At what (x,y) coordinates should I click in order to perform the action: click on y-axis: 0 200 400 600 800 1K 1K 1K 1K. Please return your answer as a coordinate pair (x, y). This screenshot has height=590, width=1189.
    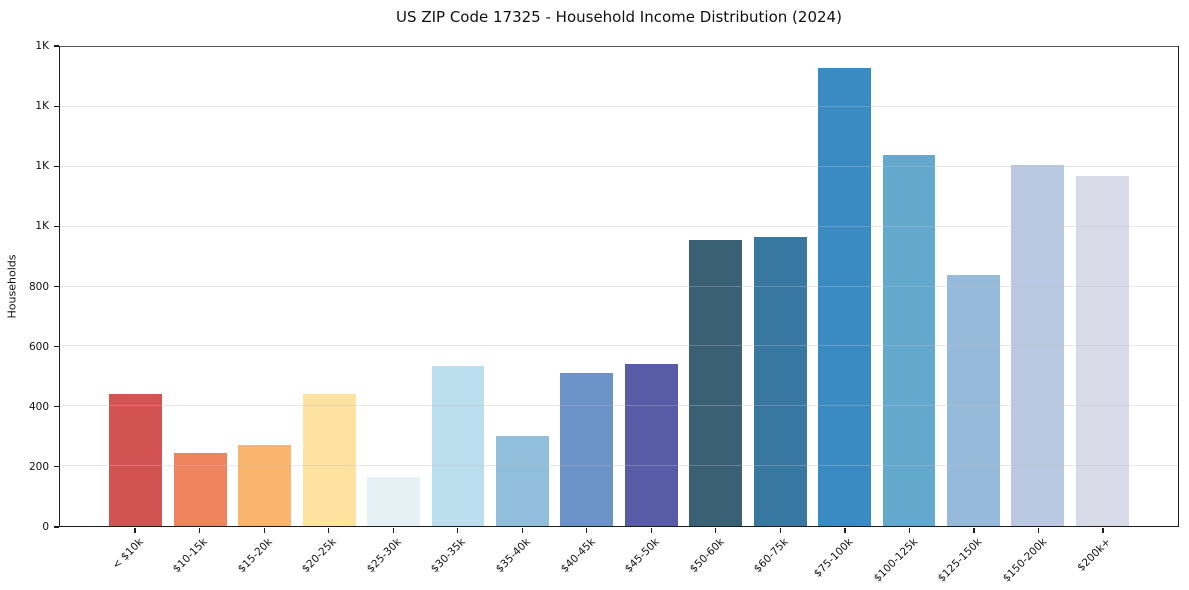
    Looking at the image, I should click on (29, 286).